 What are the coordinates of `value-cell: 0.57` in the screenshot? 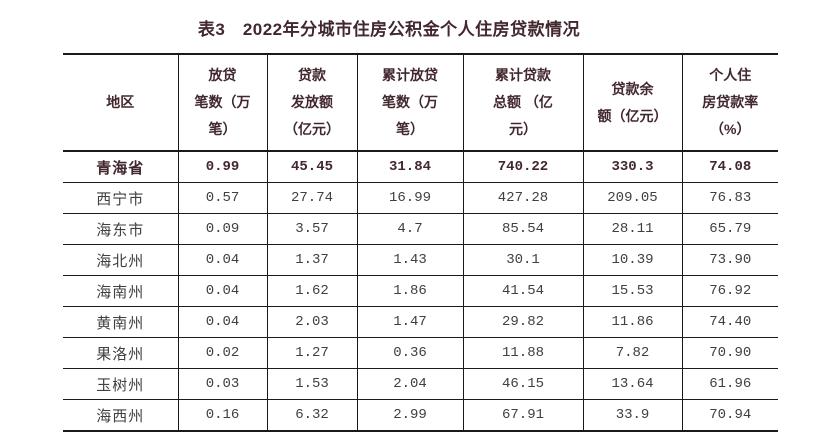 It's located at (223, 198).